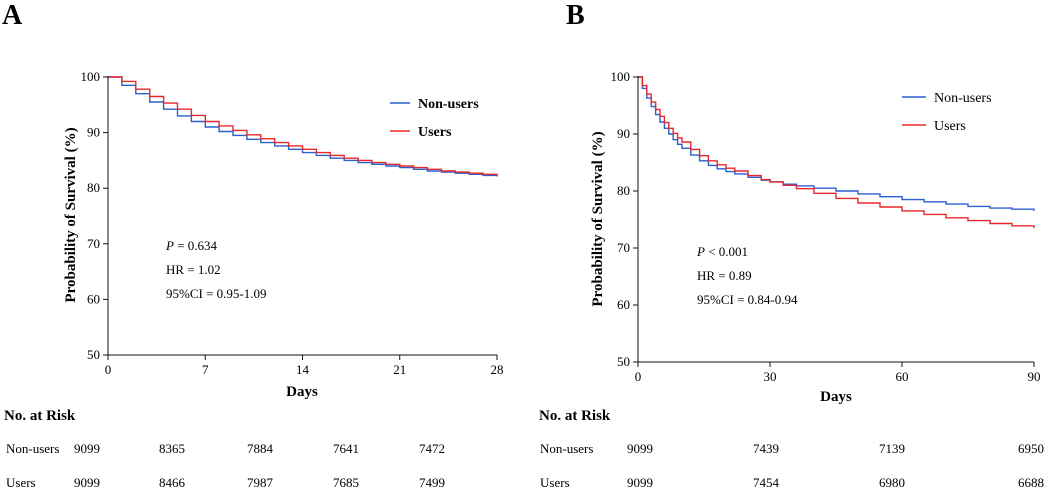  What do you see at coordinates (93, 298) in the screenshot?
I see `panel-a-y-tick-label: 60` at bounding box center [93, 298].